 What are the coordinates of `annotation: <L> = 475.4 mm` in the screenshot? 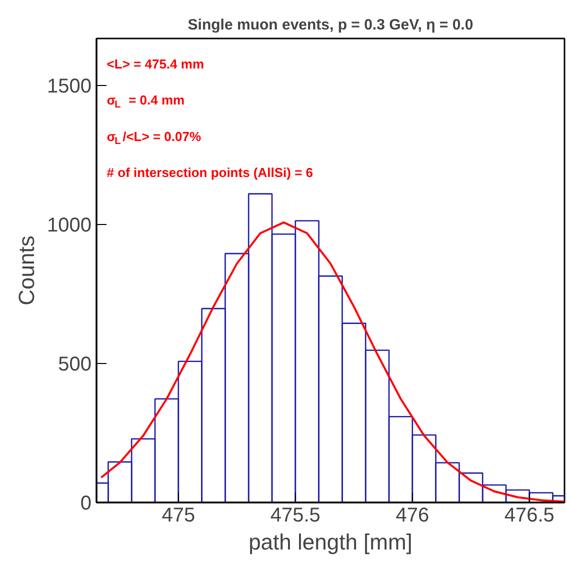 It's located at (155, 64).